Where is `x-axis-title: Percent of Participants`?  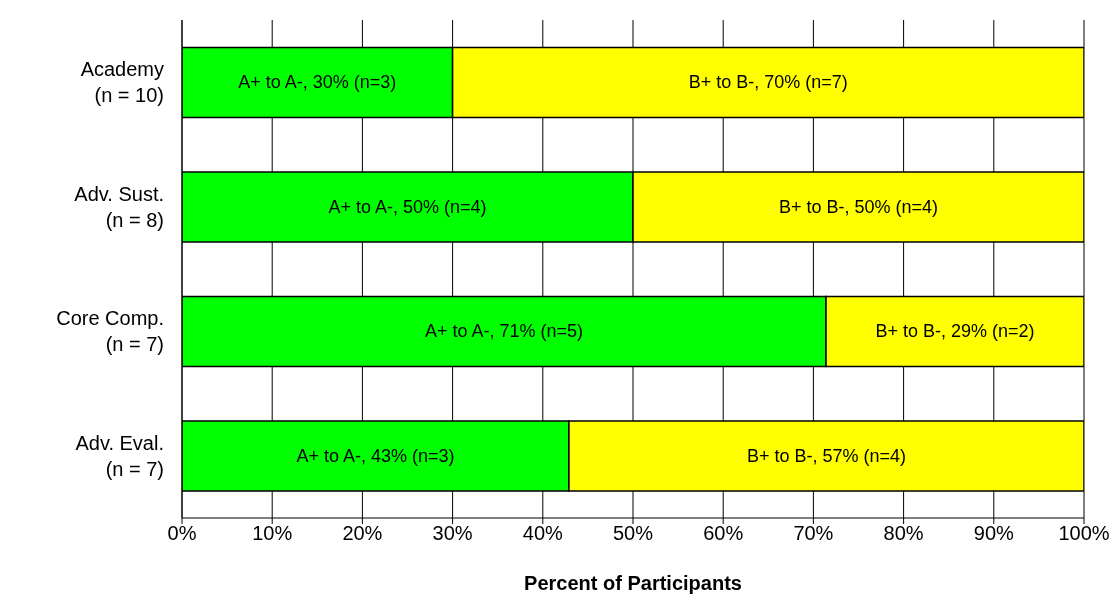 x-axis-title: Percent of Participants is located at coordinates (633, 583).